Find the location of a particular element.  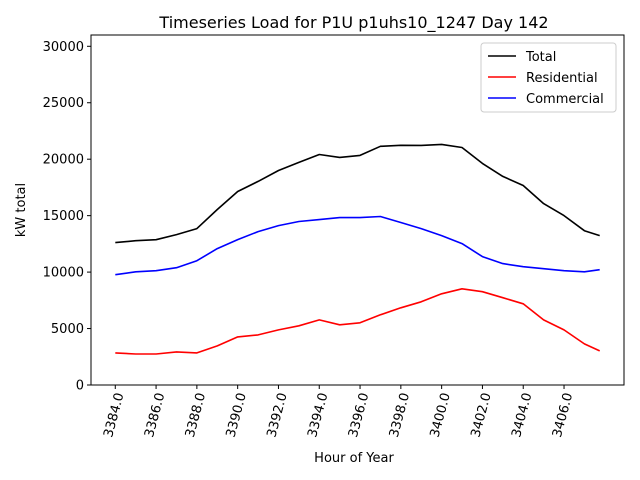

y-axis: 0 5000 10000 15000 20000 25000 30000 is located at coordinates (67, 217).